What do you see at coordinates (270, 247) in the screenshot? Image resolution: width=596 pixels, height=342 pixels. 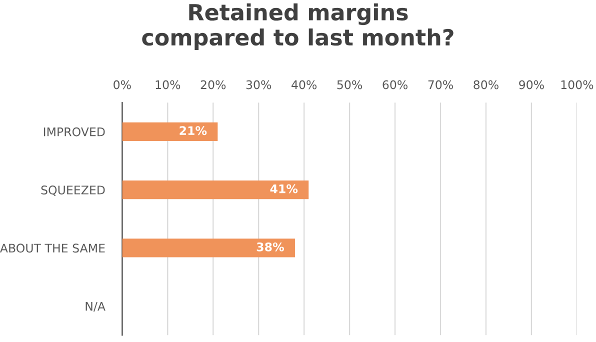 I see `data-label: 38%` at bounding box center [270, 247].